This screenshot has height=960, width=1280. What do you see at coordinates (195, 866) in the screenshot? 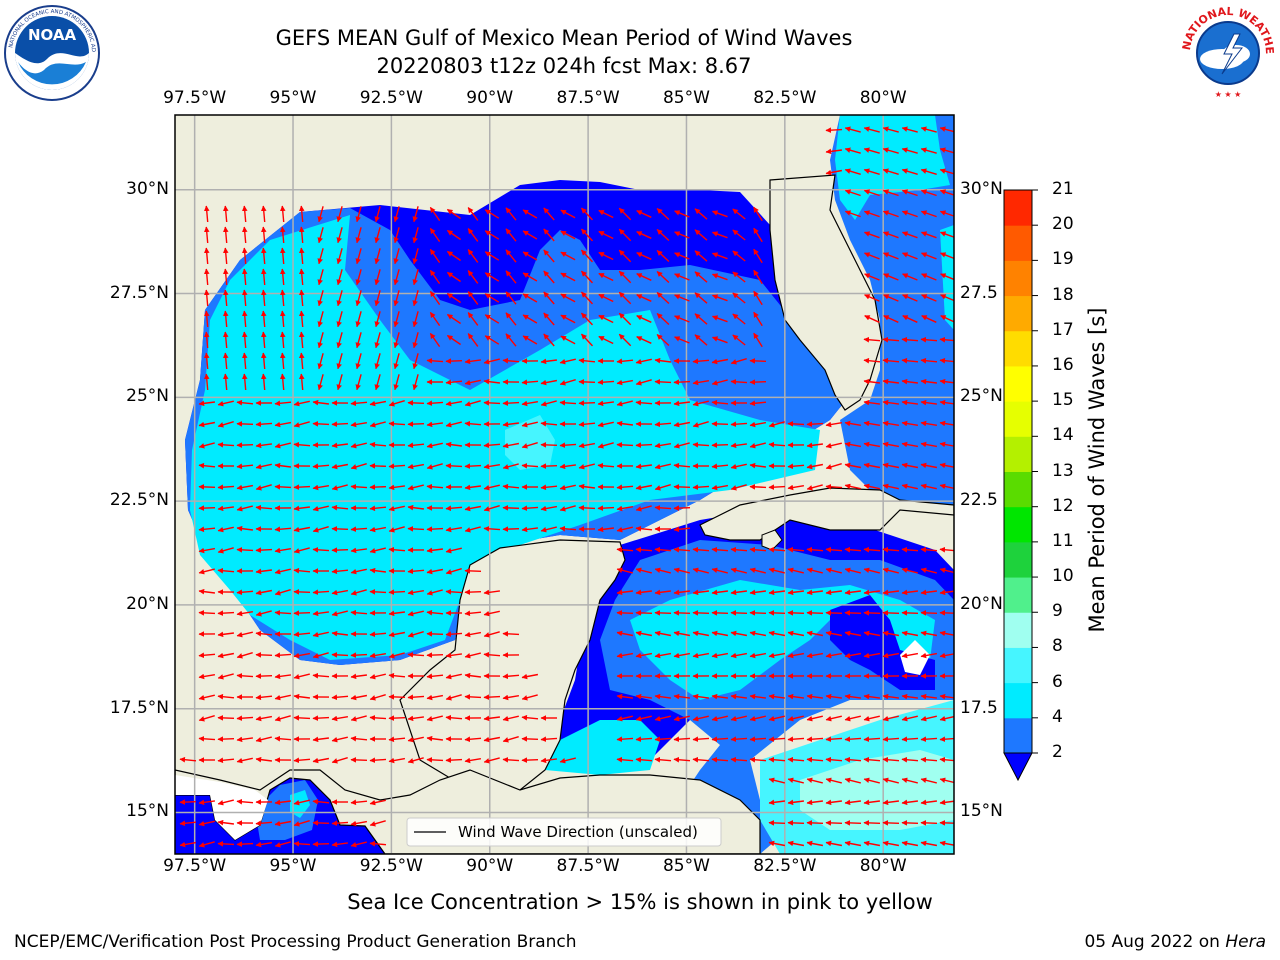
I see `lon-tick-bottom: 97.5°W` at bounding box center [195, 866].